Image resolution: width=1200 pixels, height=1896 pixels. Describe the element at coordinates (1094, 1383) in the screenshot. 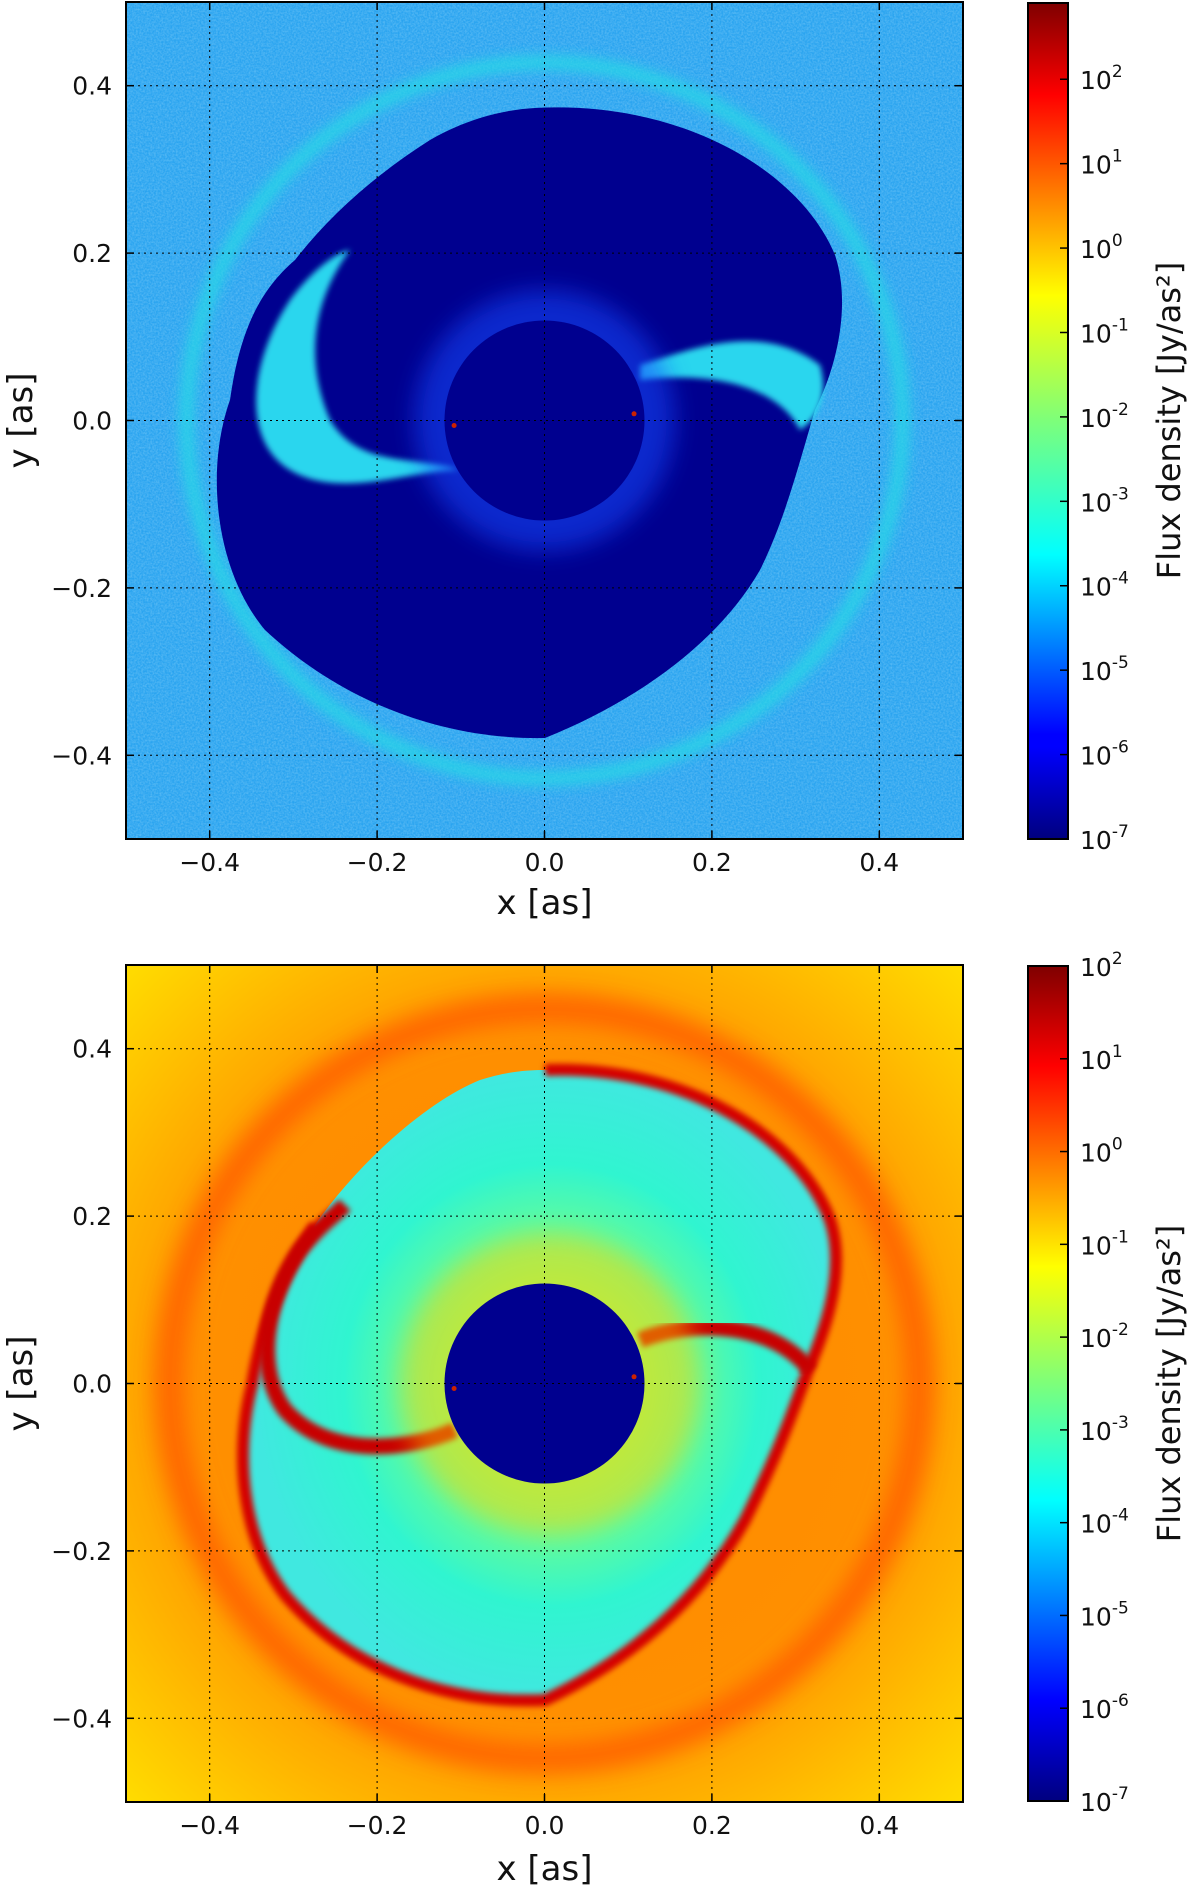

I see `bottom-colorbar-ticks: 10⁻⁷ 10⁻⁶ 10⁻⁵ 10⁻⁴ 10⁻³ 10⁻² 10⁻¹ 10⁰ 10¹ 10²` at that location.